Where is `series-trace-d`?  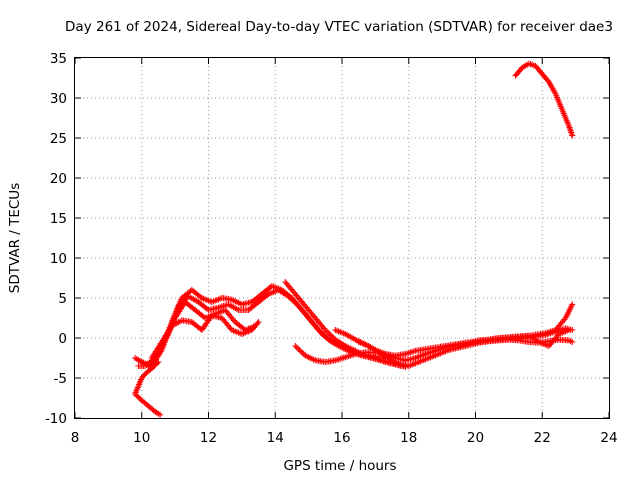 series-trace-d is located at coordinates (205, 336).